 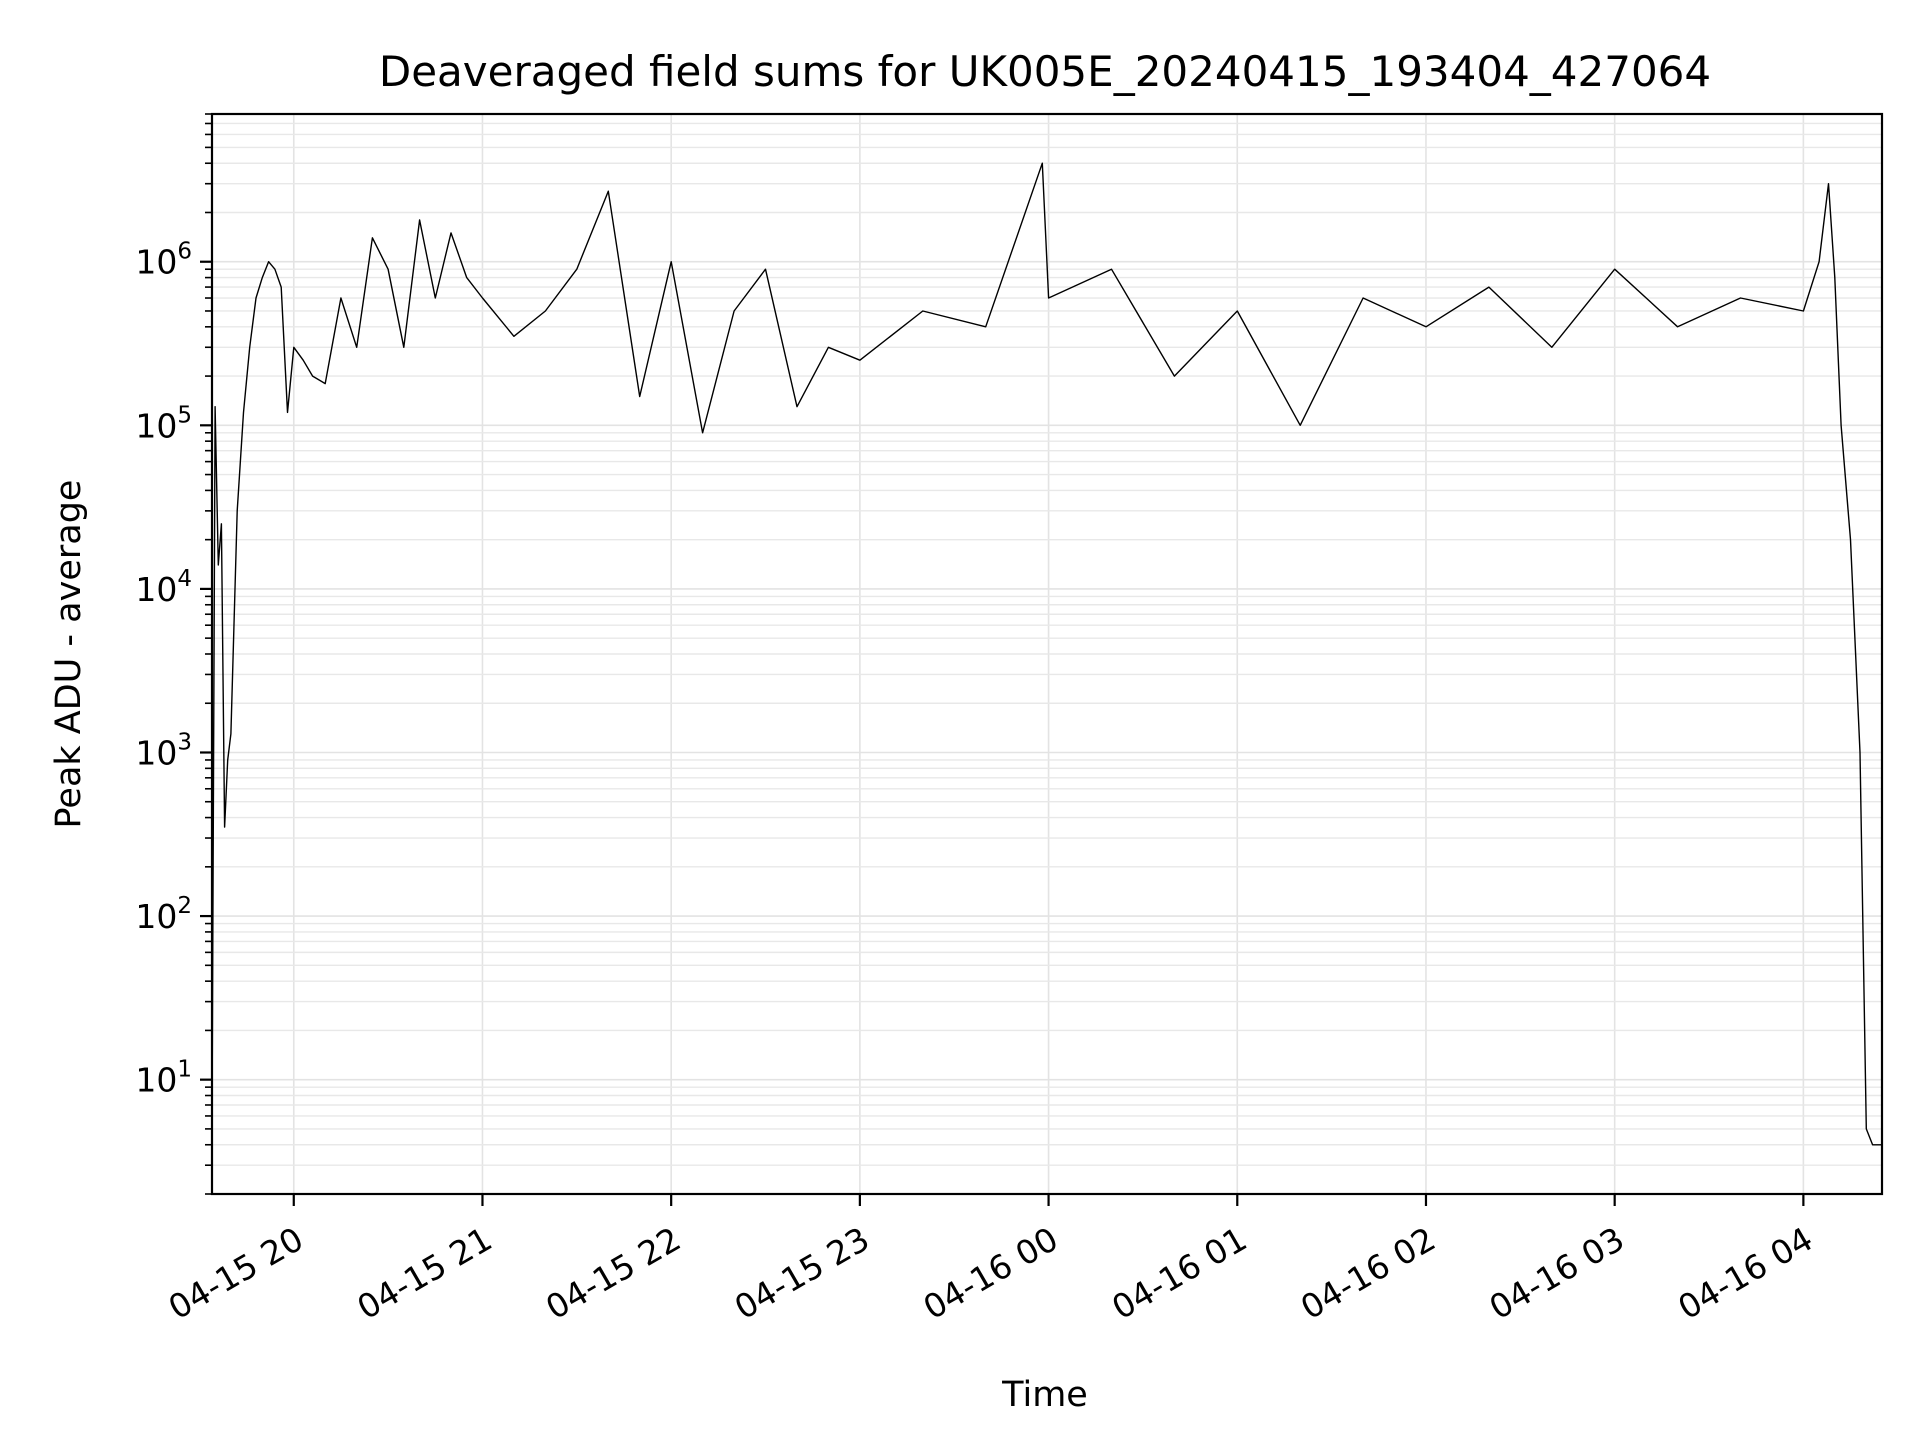 I want to click on x-tick-label: 04-16 01, so click(x=1179, y=1273).